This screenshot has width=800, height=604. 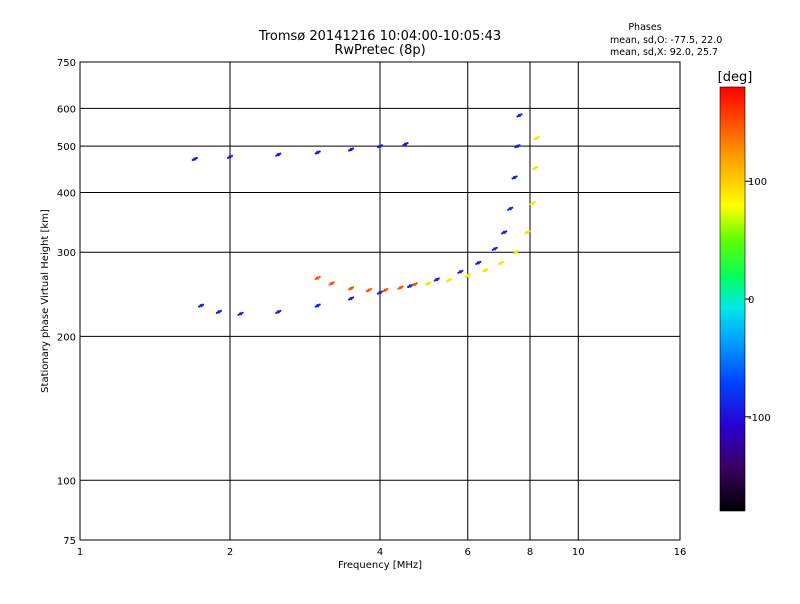 I want to click on legend-line2: mean, sd,X: 92.0, 25.7, so click(x=664, y=52).